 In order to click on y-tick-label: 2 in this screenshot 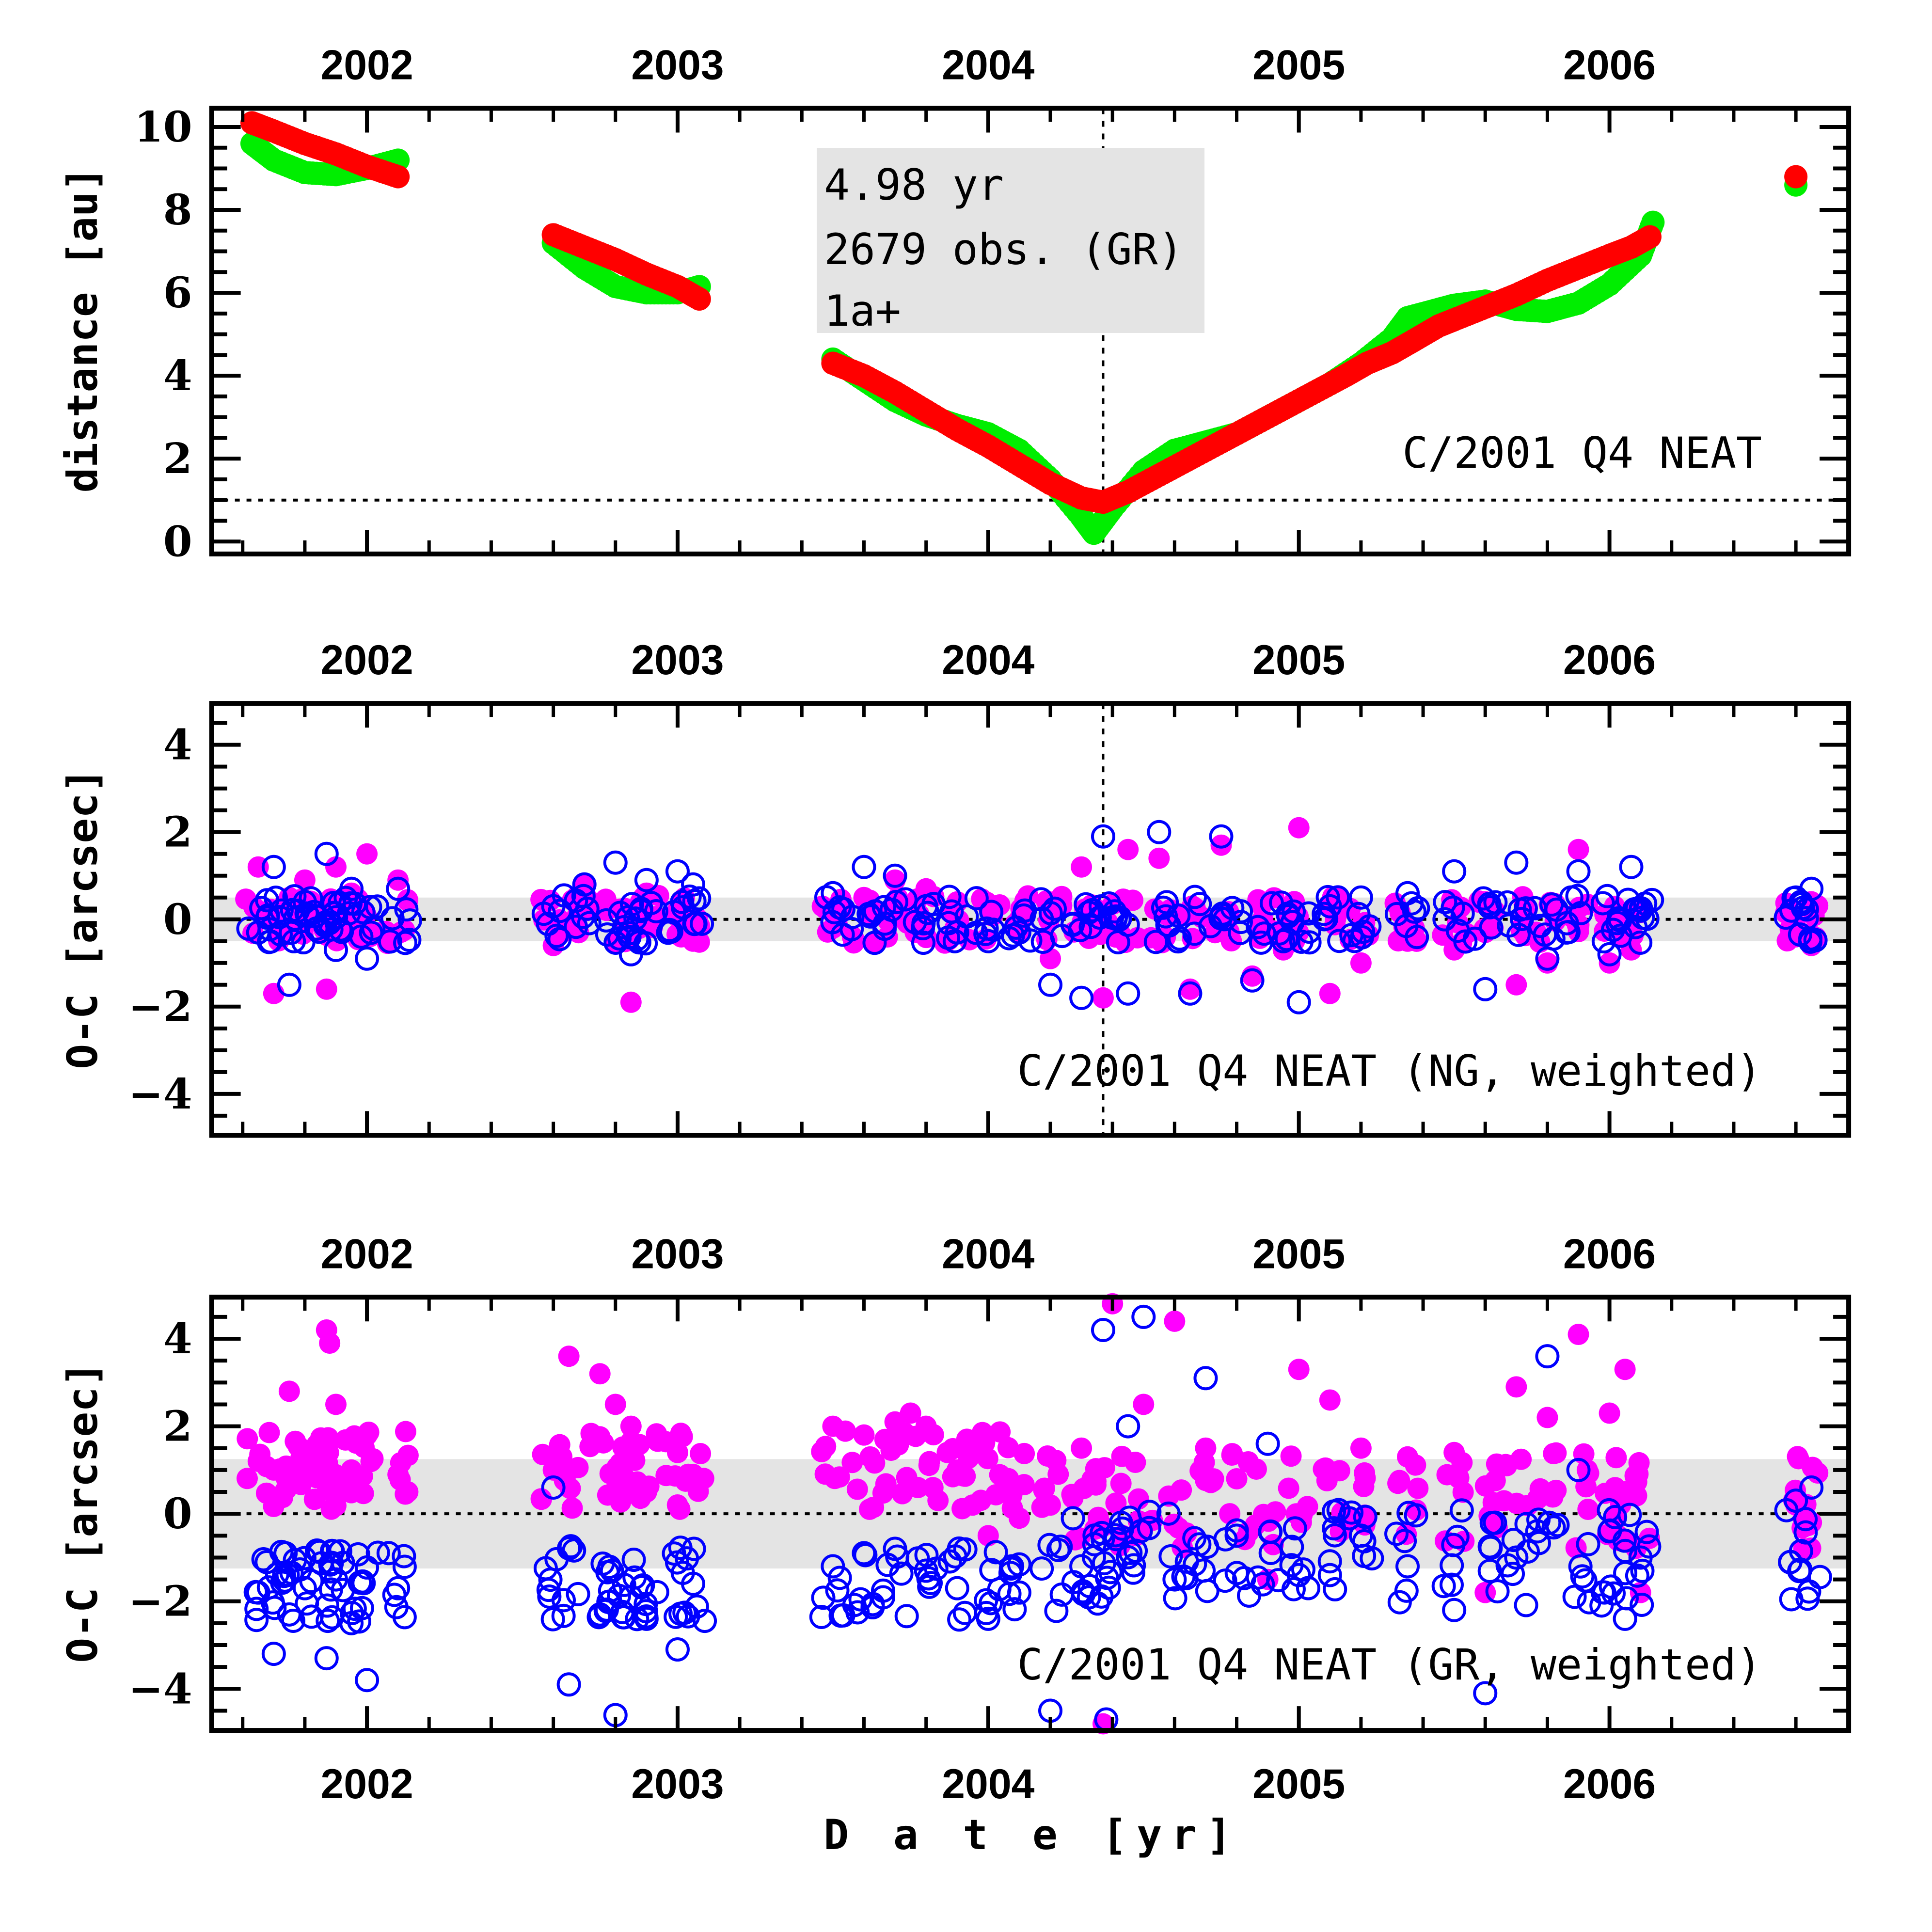, I will do `click(178, 1426)`.